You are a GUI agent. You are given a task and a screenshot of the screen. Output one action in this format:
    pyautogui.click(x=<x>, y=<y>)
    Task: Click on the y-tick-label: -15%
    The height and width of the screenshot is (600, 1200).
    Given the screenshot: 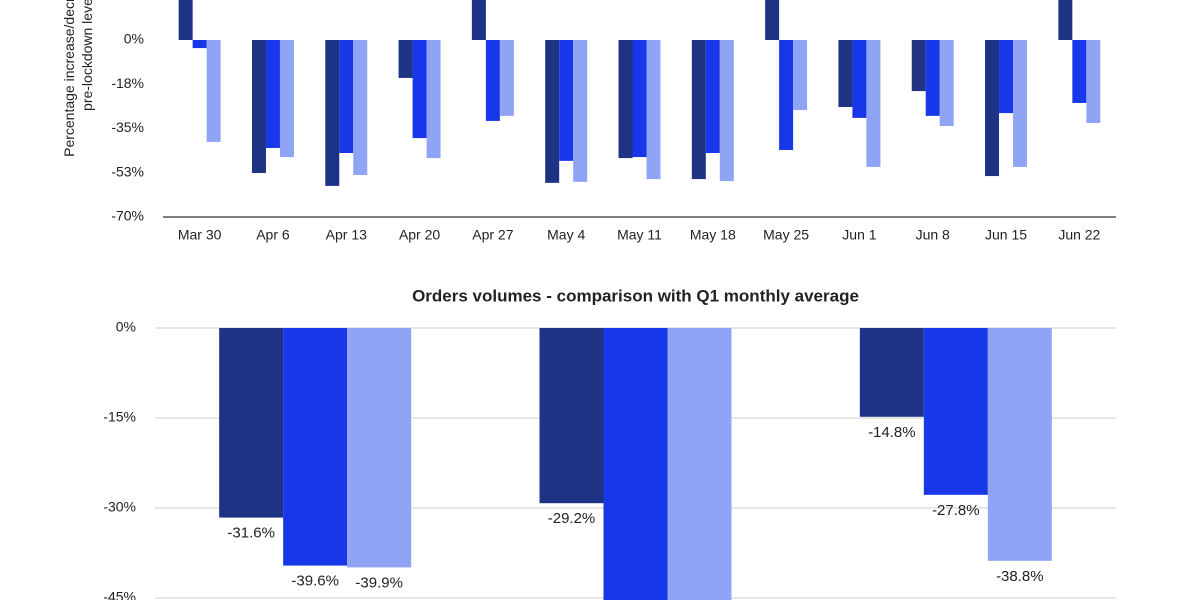 What is the action you would take?
    pyautogui.click(x=119, y=417)
    